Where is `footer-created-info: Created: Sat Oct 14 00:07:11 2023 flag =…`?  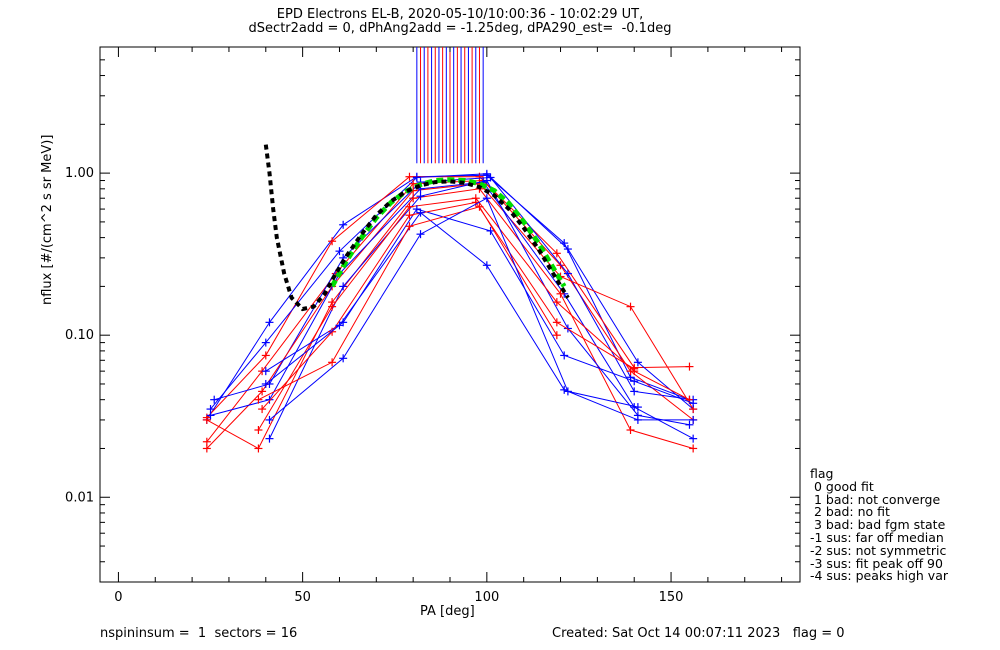
footer-created-info: Created: Sat Oct 14 00:07:11 2023 flag =… is located at coordinates (698, 633).